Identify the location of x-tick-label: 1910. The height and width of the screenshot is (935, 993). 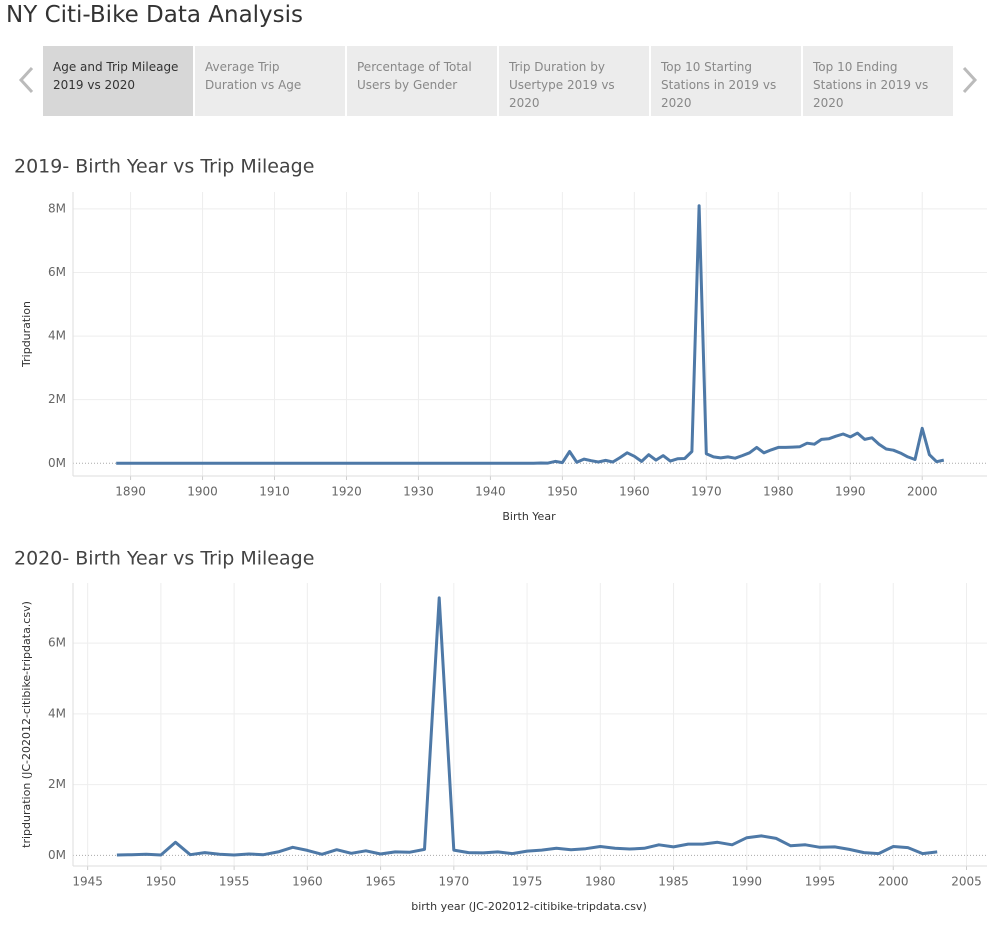
(274, 492).